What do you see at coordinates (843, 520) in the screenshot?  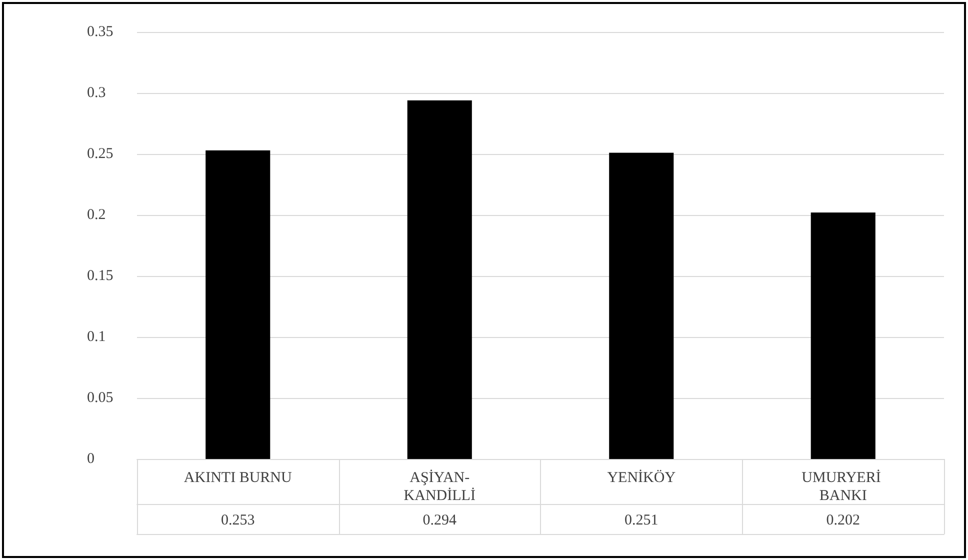 I see `data-label: 0.202` at bounding box center [843, 520].